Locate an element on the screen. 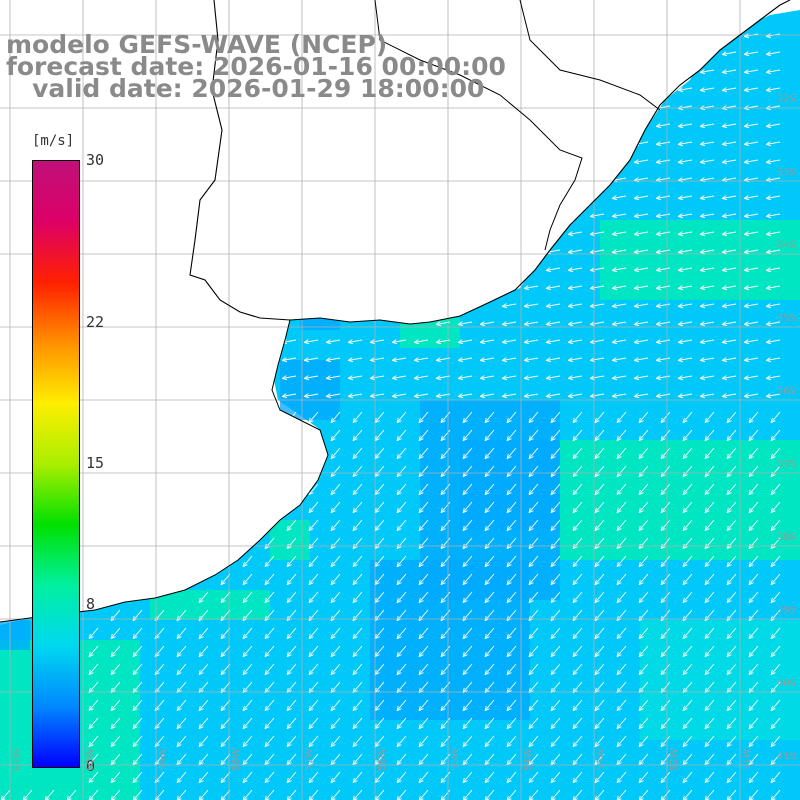 The image size is (800, 800). title-valid-date: valid date: 2026-01-29 18:00:00 is located at coordinates (245, 88).